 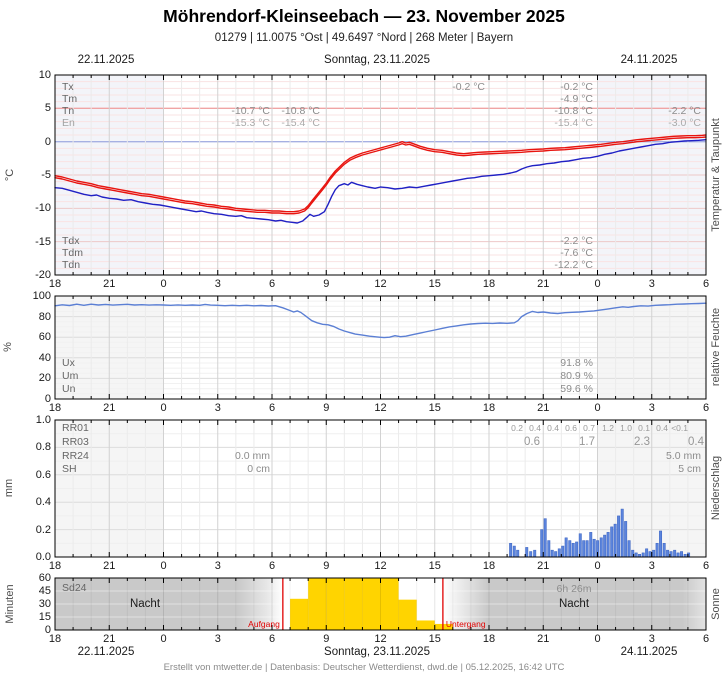 I want to click on stat-value: 0.0 mm, so click(x=252, y=456).